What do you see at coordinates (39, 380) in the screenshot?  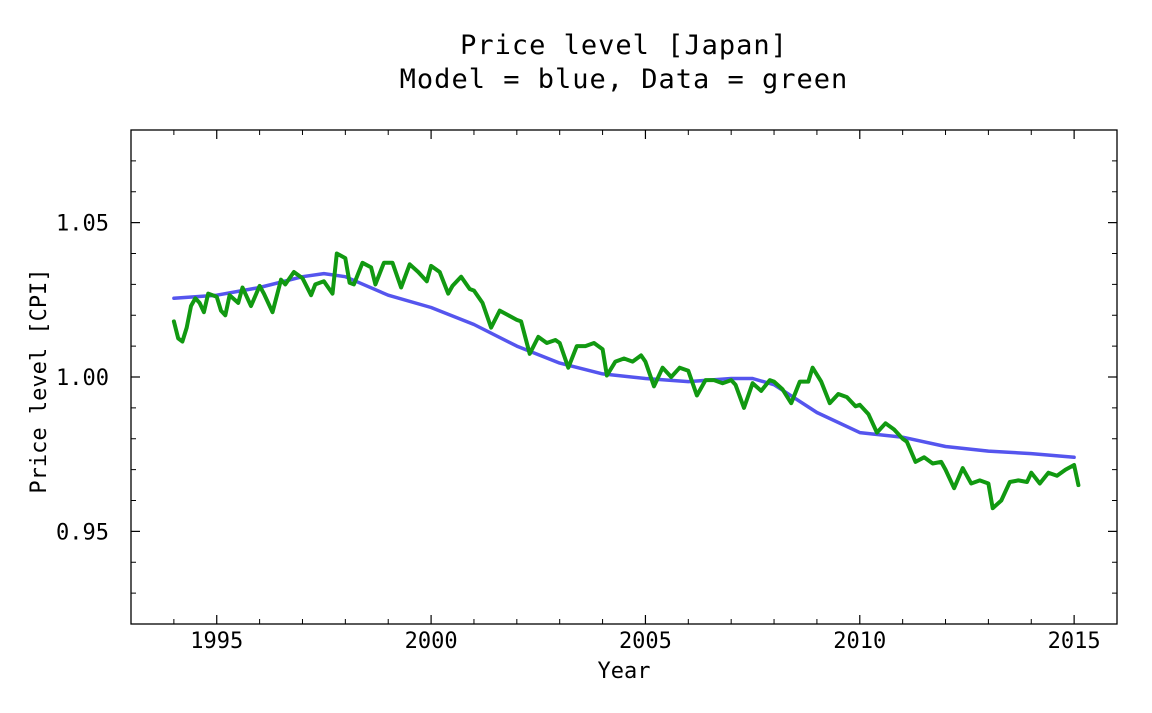 I see `y-axis-label: Price level [CPI]` at bounding box center [39, 380].